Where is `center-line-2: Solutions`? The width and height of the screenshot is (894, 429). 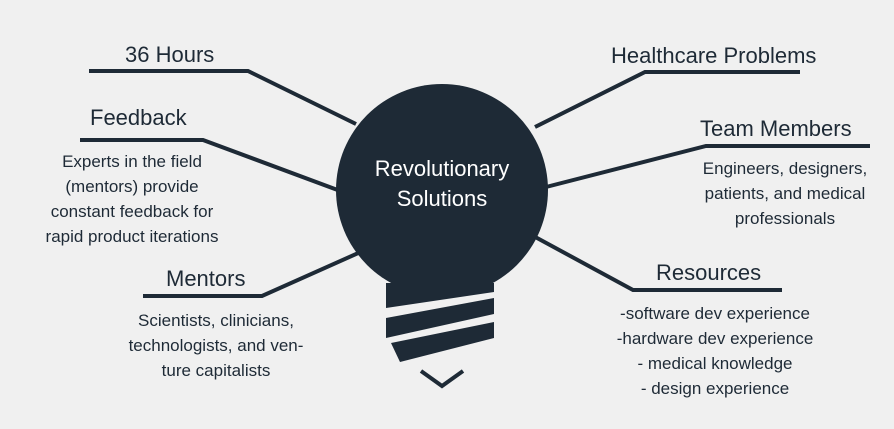 center-line-2: Solutions is located at coordinates (442, 198).